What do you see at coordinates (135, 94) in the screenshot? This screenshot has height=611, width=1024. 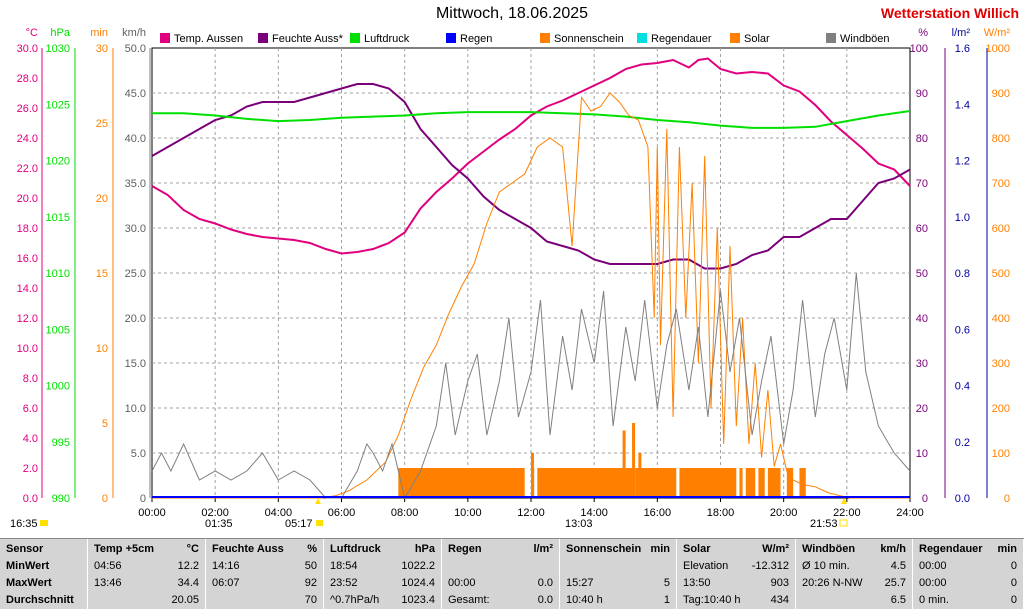 I see `wind-tick-label: 45.0` at bounding box center [135, 94].